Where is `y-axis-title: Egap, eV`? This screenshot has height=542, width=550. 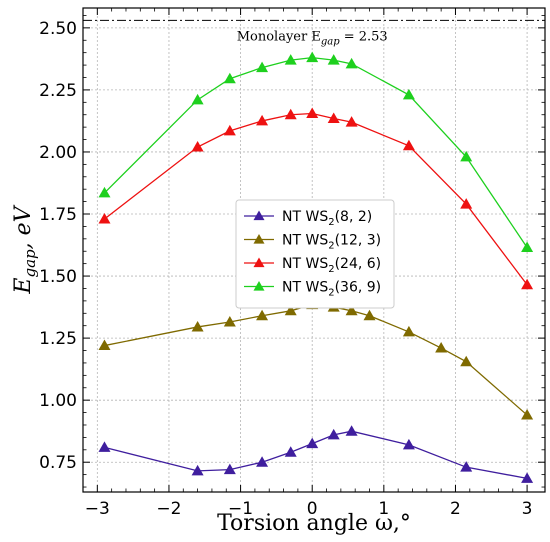 y-axis-title: Egap, eV is located at coordinates (25, 249).